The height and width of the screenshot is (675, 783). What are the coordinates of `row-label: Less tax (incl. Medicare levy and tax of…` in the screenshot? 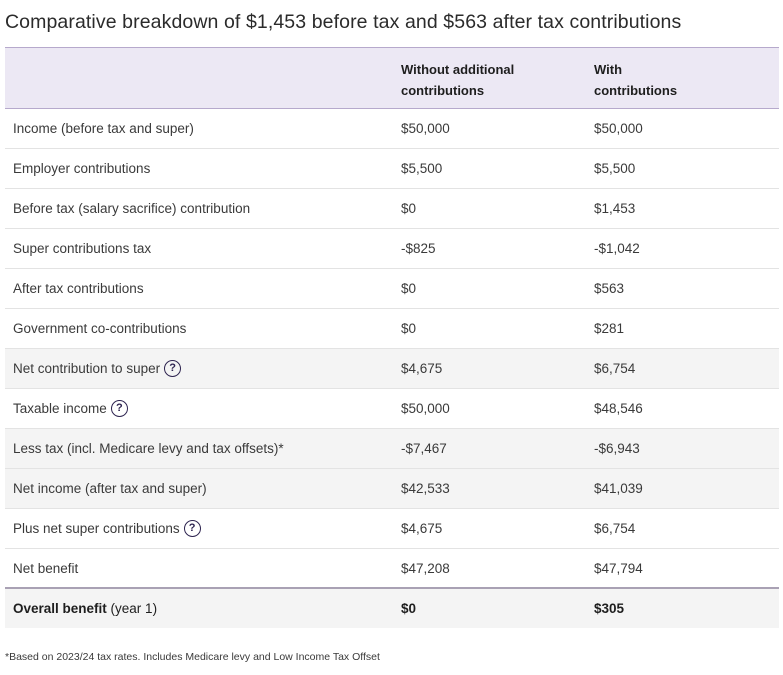 It's located at (148, 449).